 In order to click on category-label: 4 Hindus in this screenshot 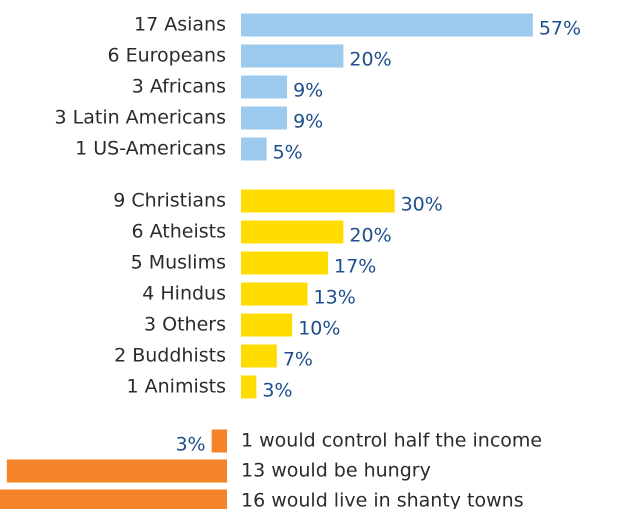, I will do `click(184, 294)`.